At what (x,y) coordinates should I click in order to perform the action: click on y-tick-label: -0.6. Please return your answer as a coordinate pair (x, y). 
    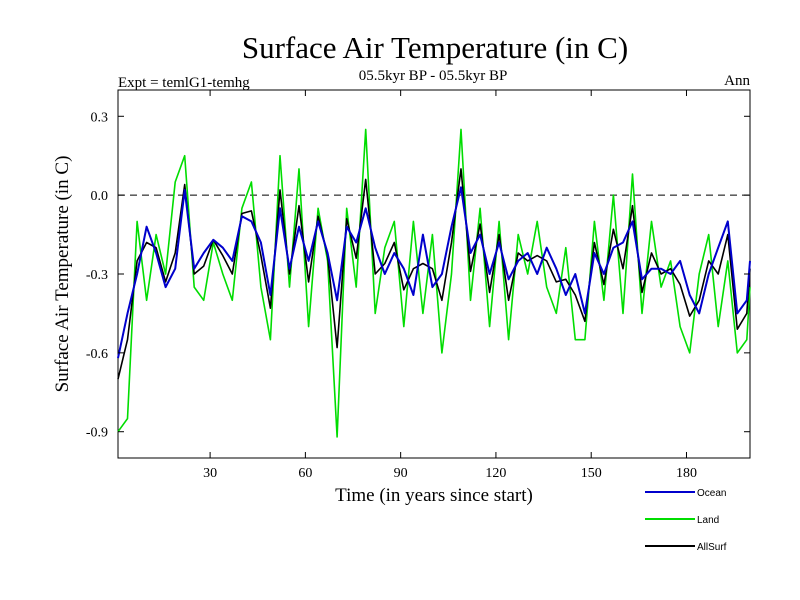
    Looking at the image, I should click on (97, 354).